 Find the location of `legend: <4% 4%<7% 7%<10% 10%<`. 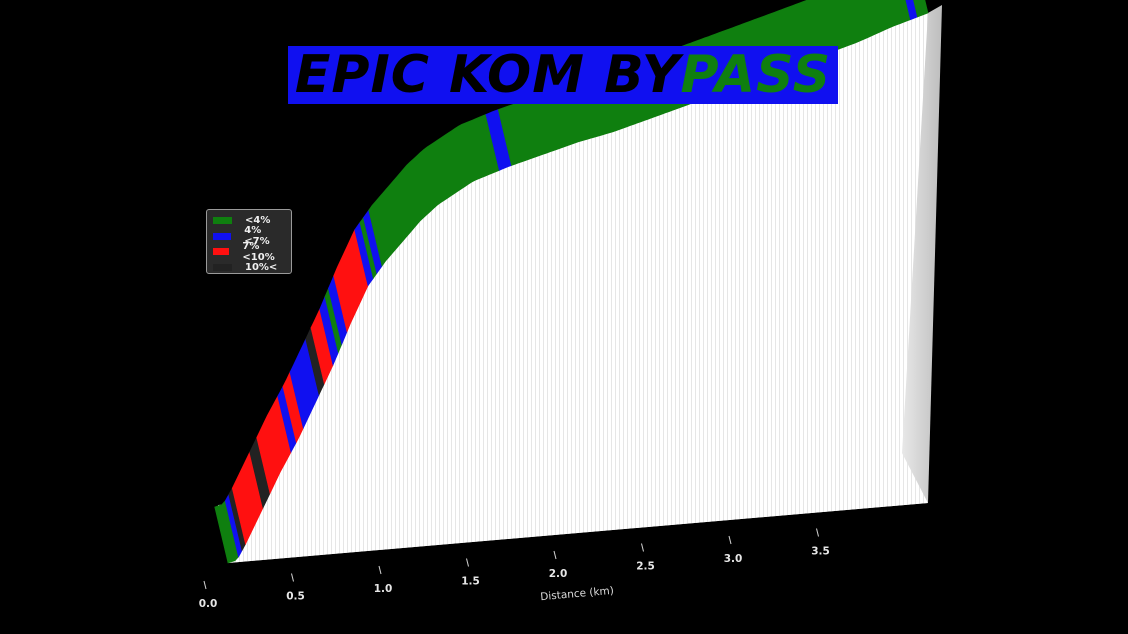

legend: <4% 4%<7% 7%<10% 10%< is located at coordinates (249, 241).